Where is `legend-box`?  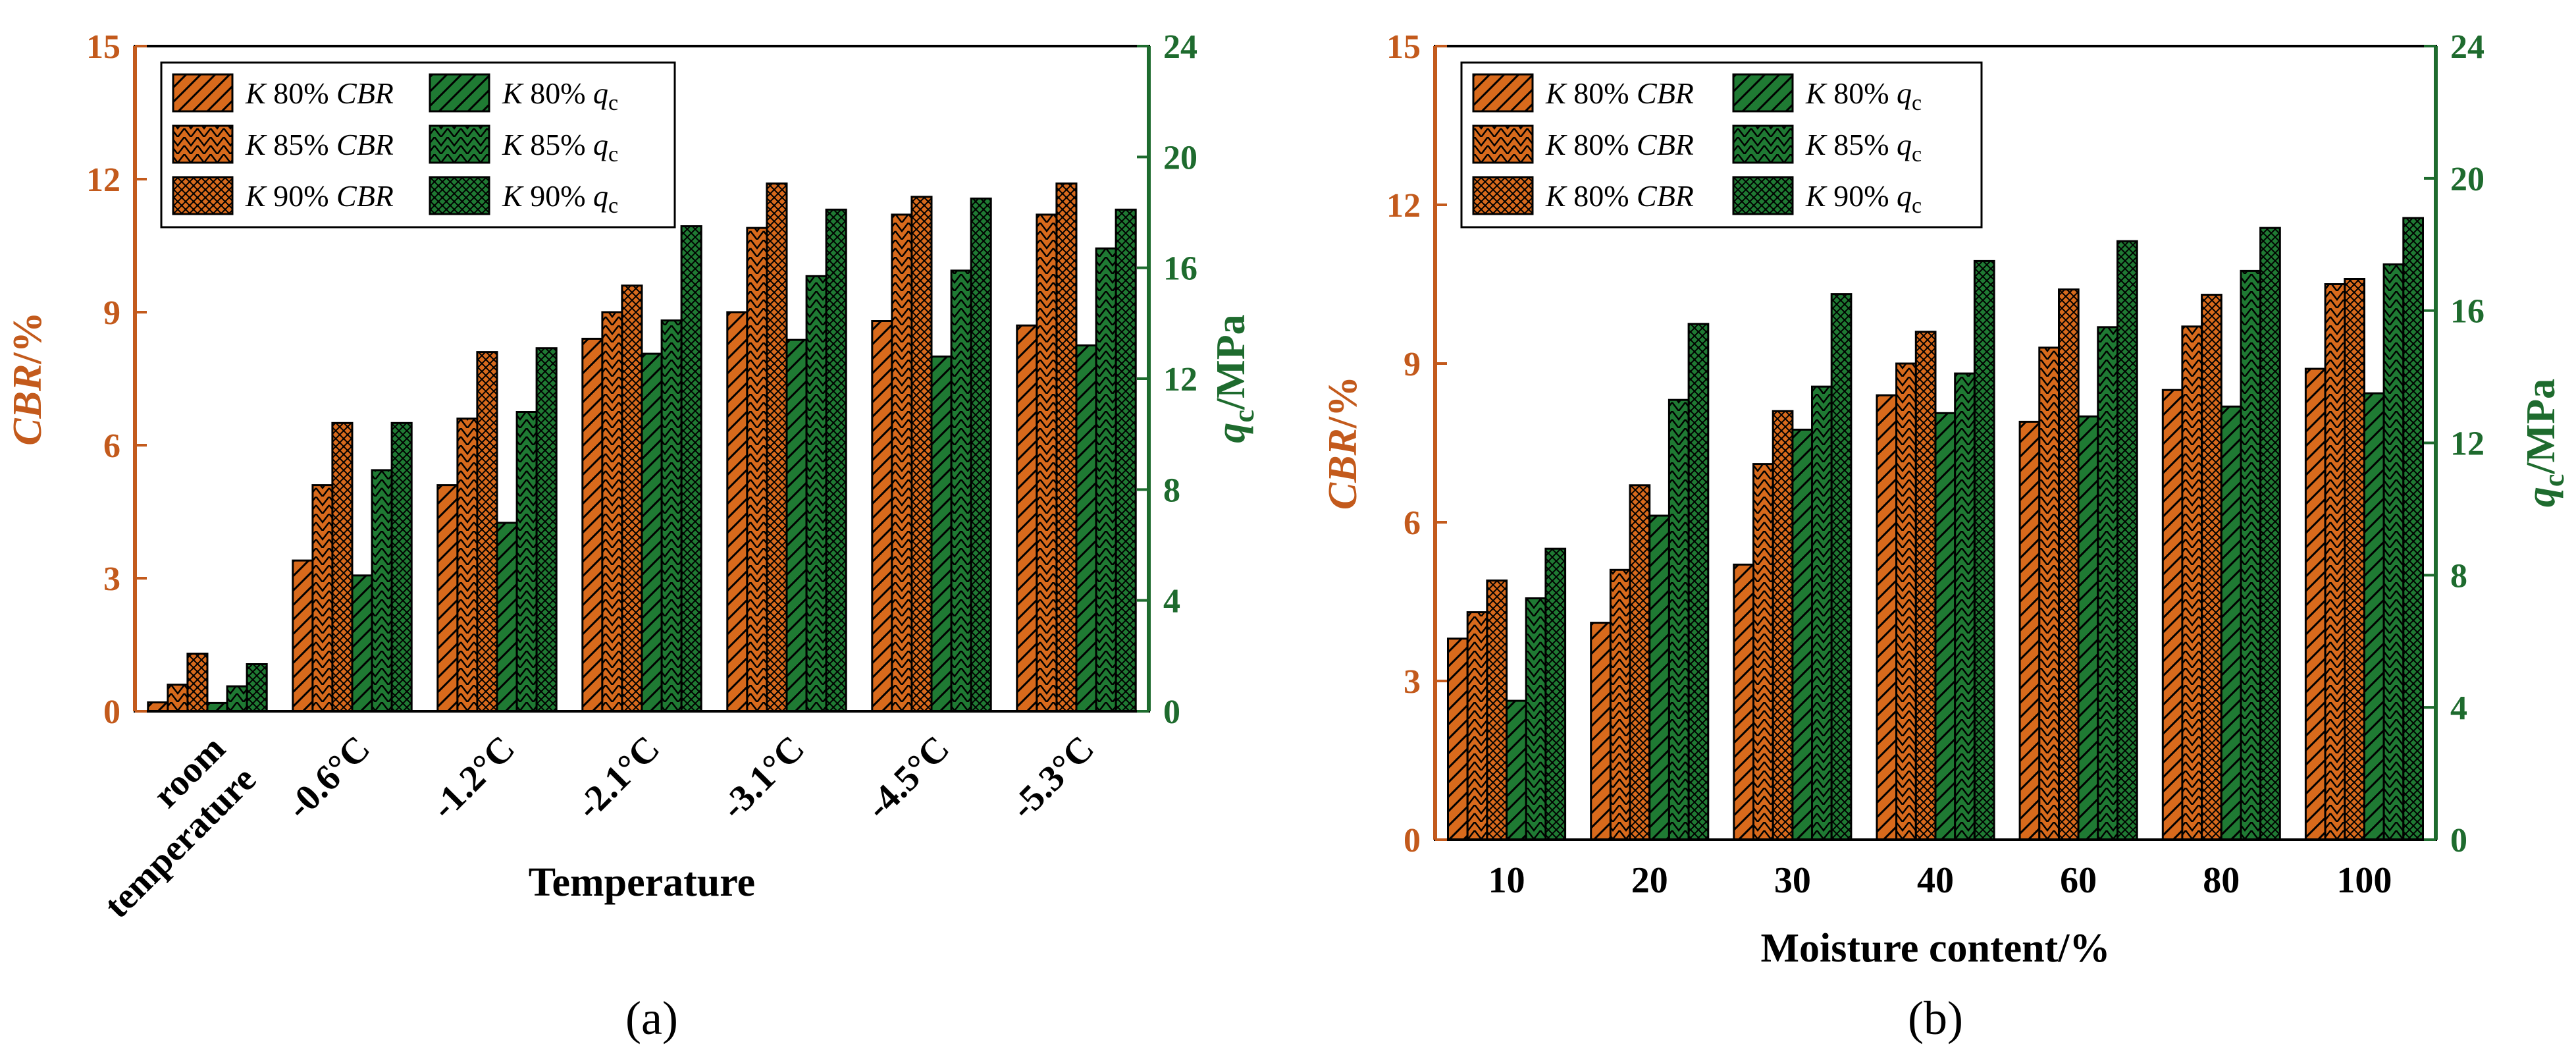 legend-box is located at coordinates (1721, 145).